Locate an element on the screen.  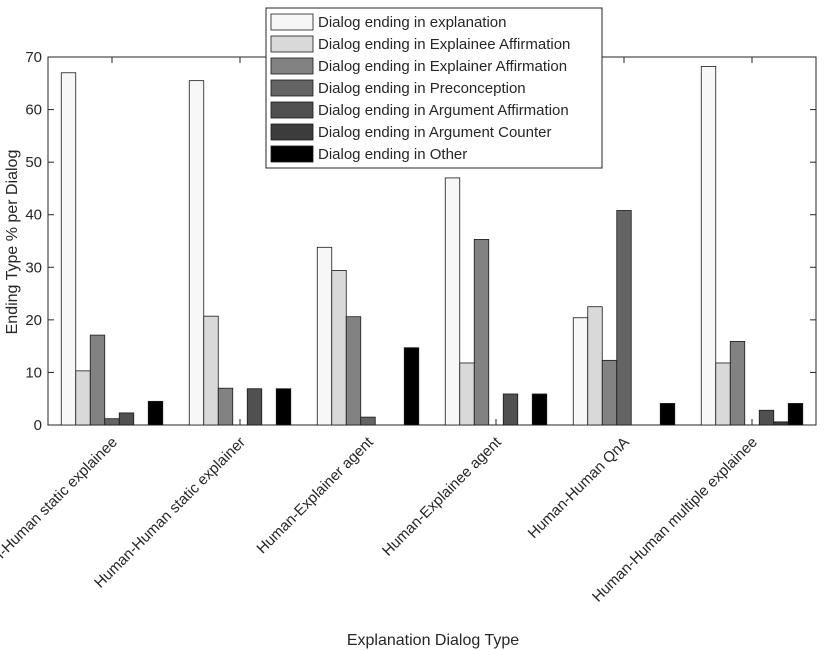
y-tick-label: 70 is located at coordinates (33, 57).